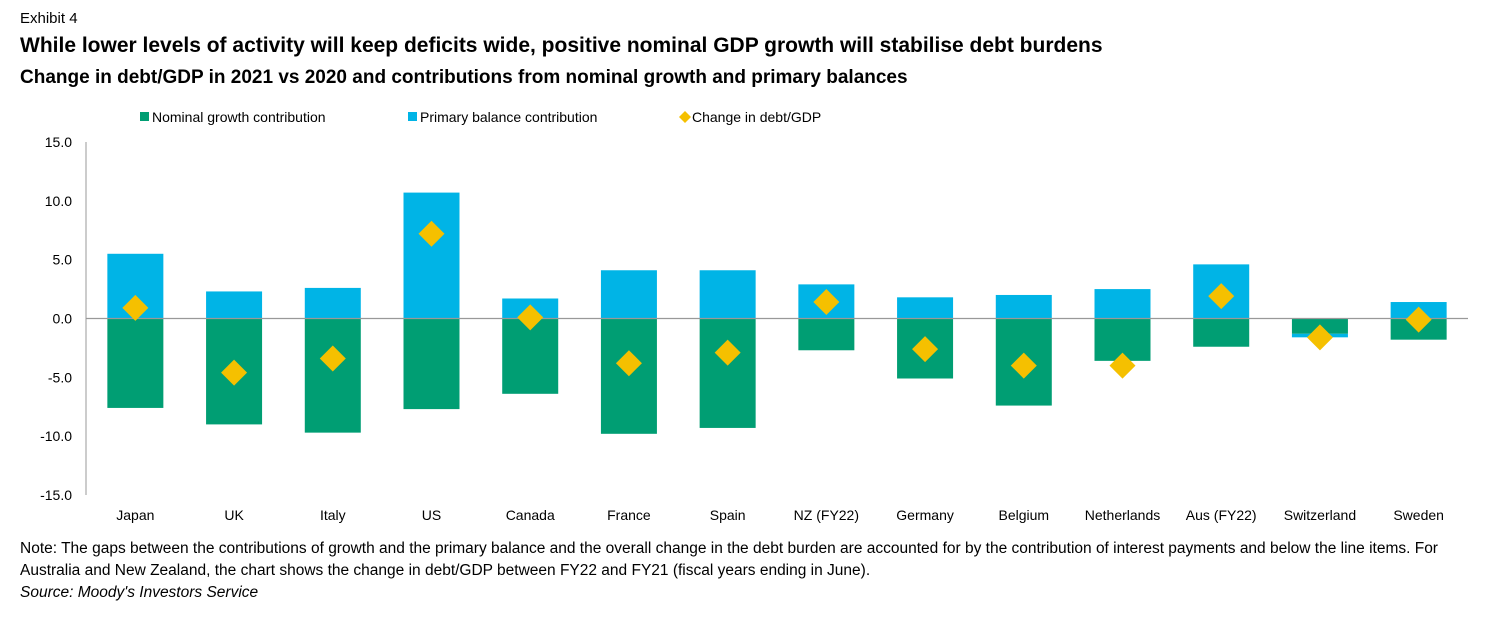 Image resolution: width=1500 pixels, height=630 pixels. What do you see at coordinates (1320, 515) in the screenshot?
I see `x-category-label: Switzerland` at bounding box center [1320, 515].